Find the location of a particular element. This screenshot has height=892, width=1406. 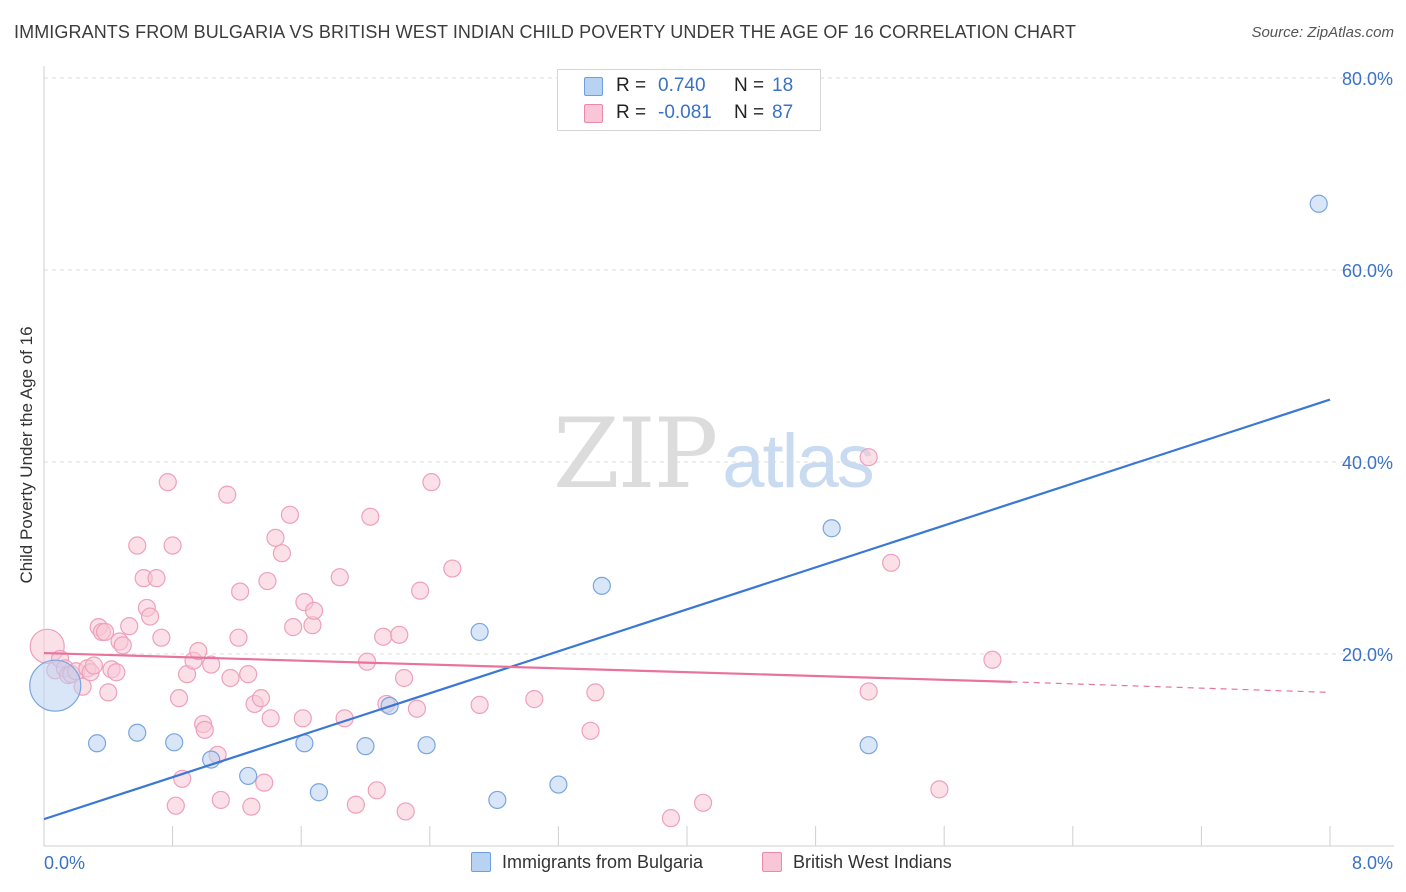

y-tick-label: 60.0% is located at coordinates (1367, 271).